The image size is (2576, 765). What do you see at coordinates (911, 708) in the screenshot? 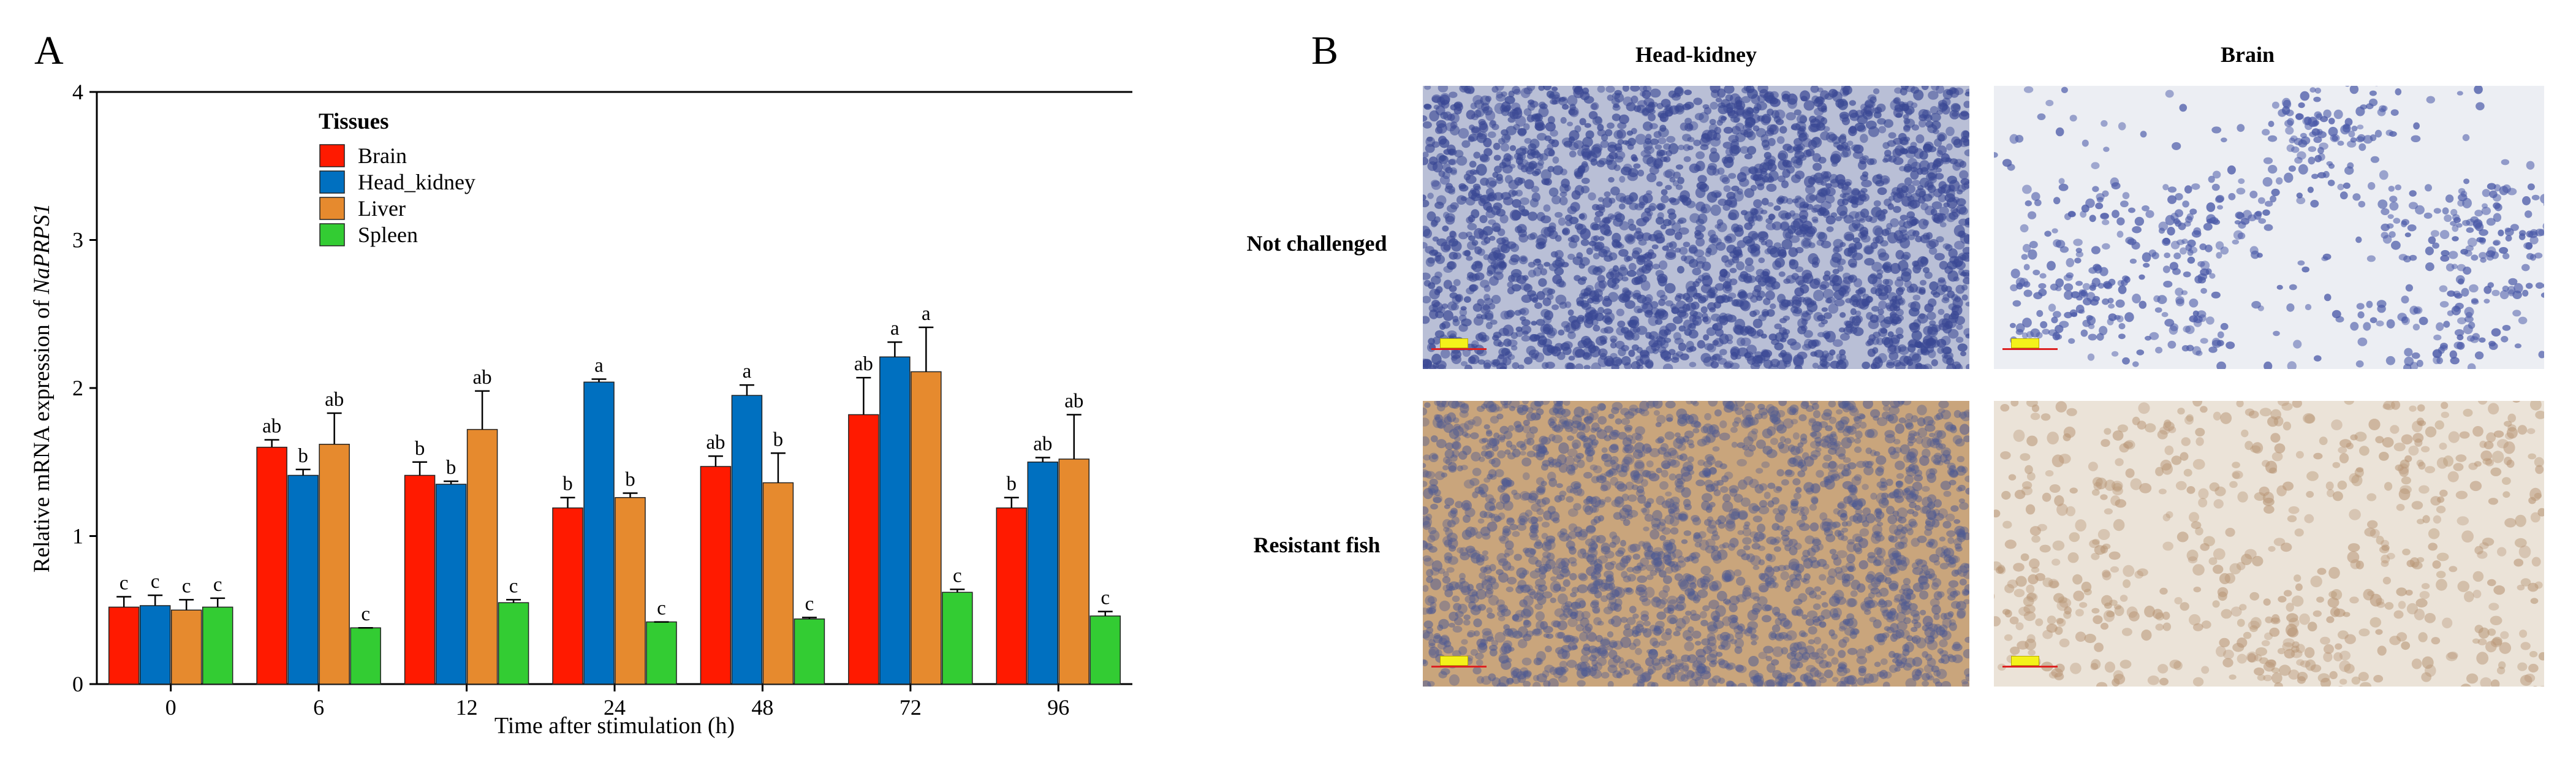
I see `x-tick-label: 72` at bounding box center [911, 708].